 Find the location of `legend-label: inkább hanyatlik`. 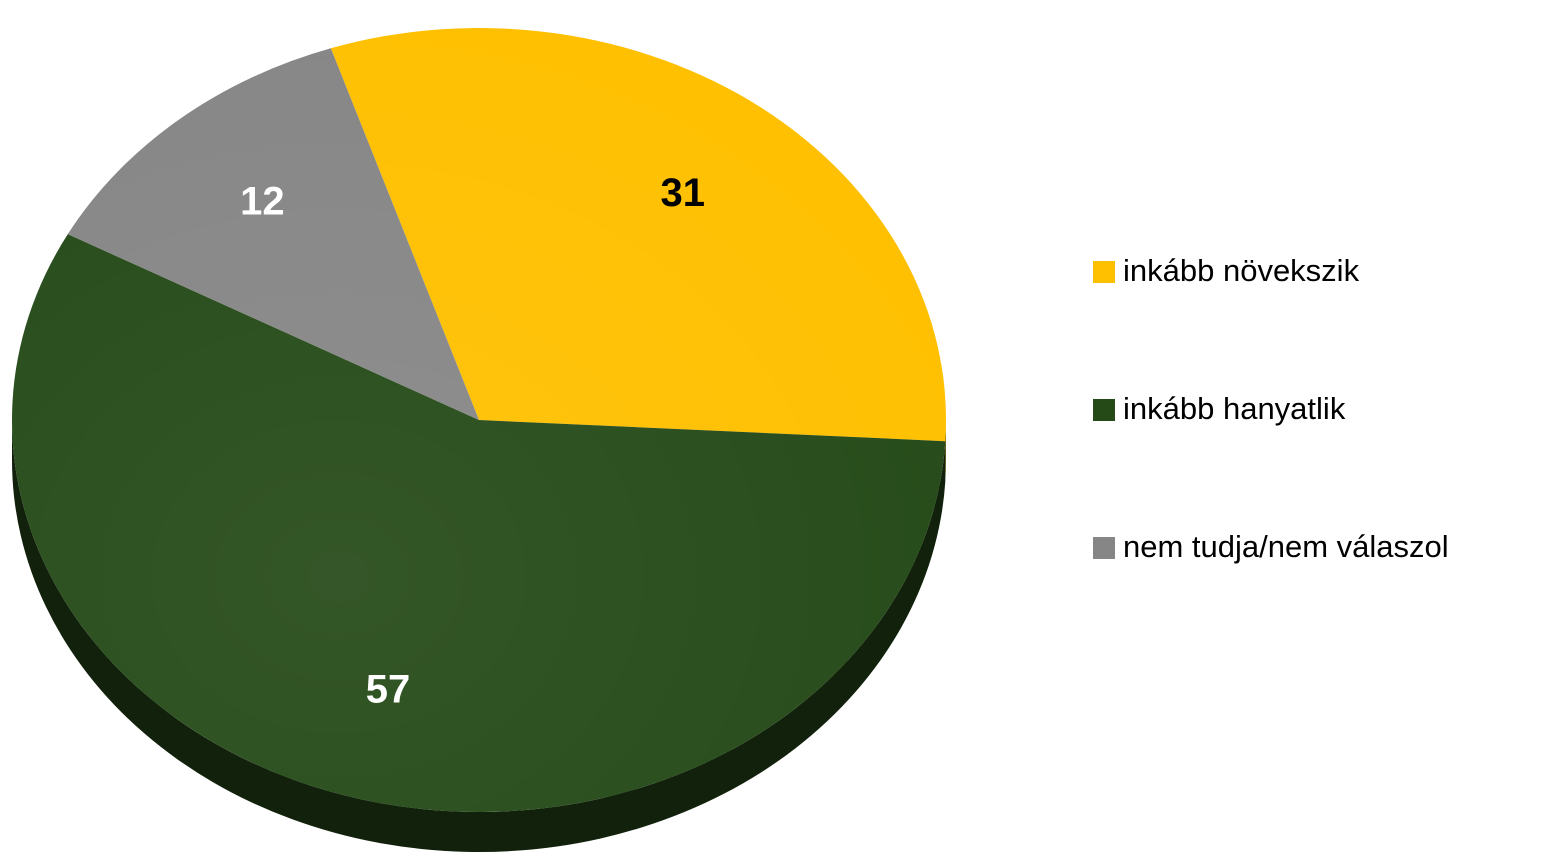

legend-label: inkább hanyatlik is located at coordinates (1234, 408).